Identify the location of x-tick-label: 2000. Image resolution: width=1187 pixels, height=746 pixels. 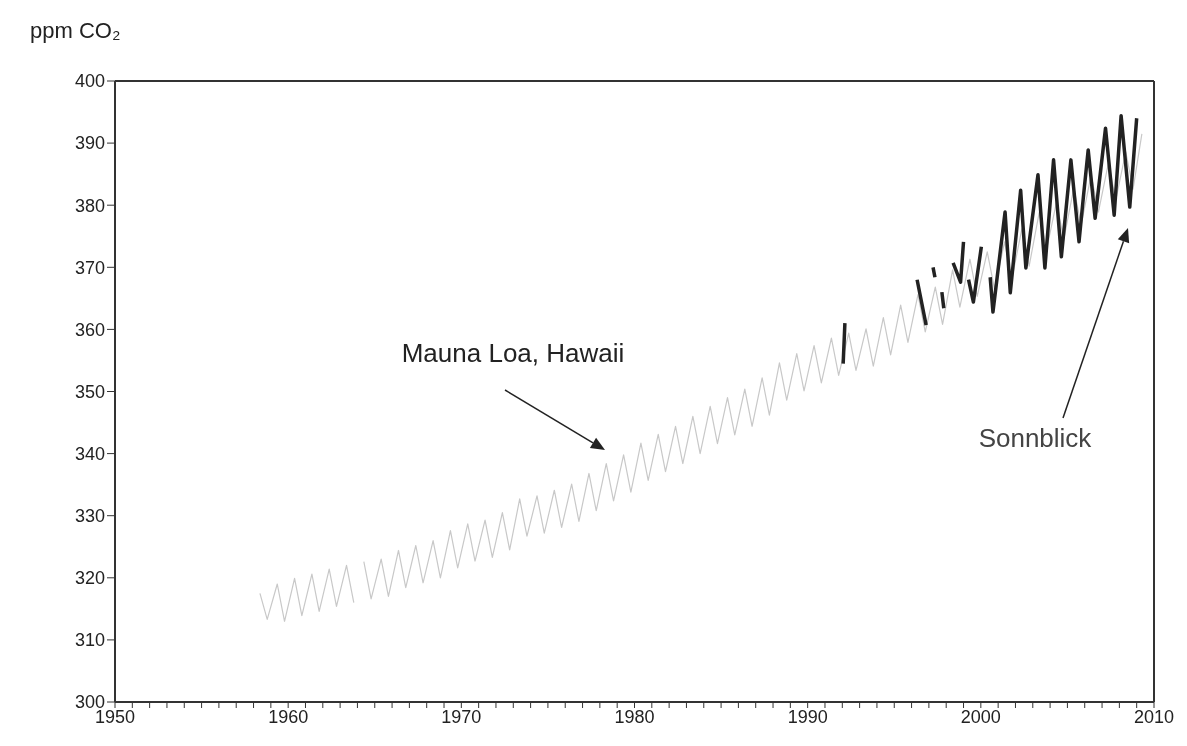
(980, 716).